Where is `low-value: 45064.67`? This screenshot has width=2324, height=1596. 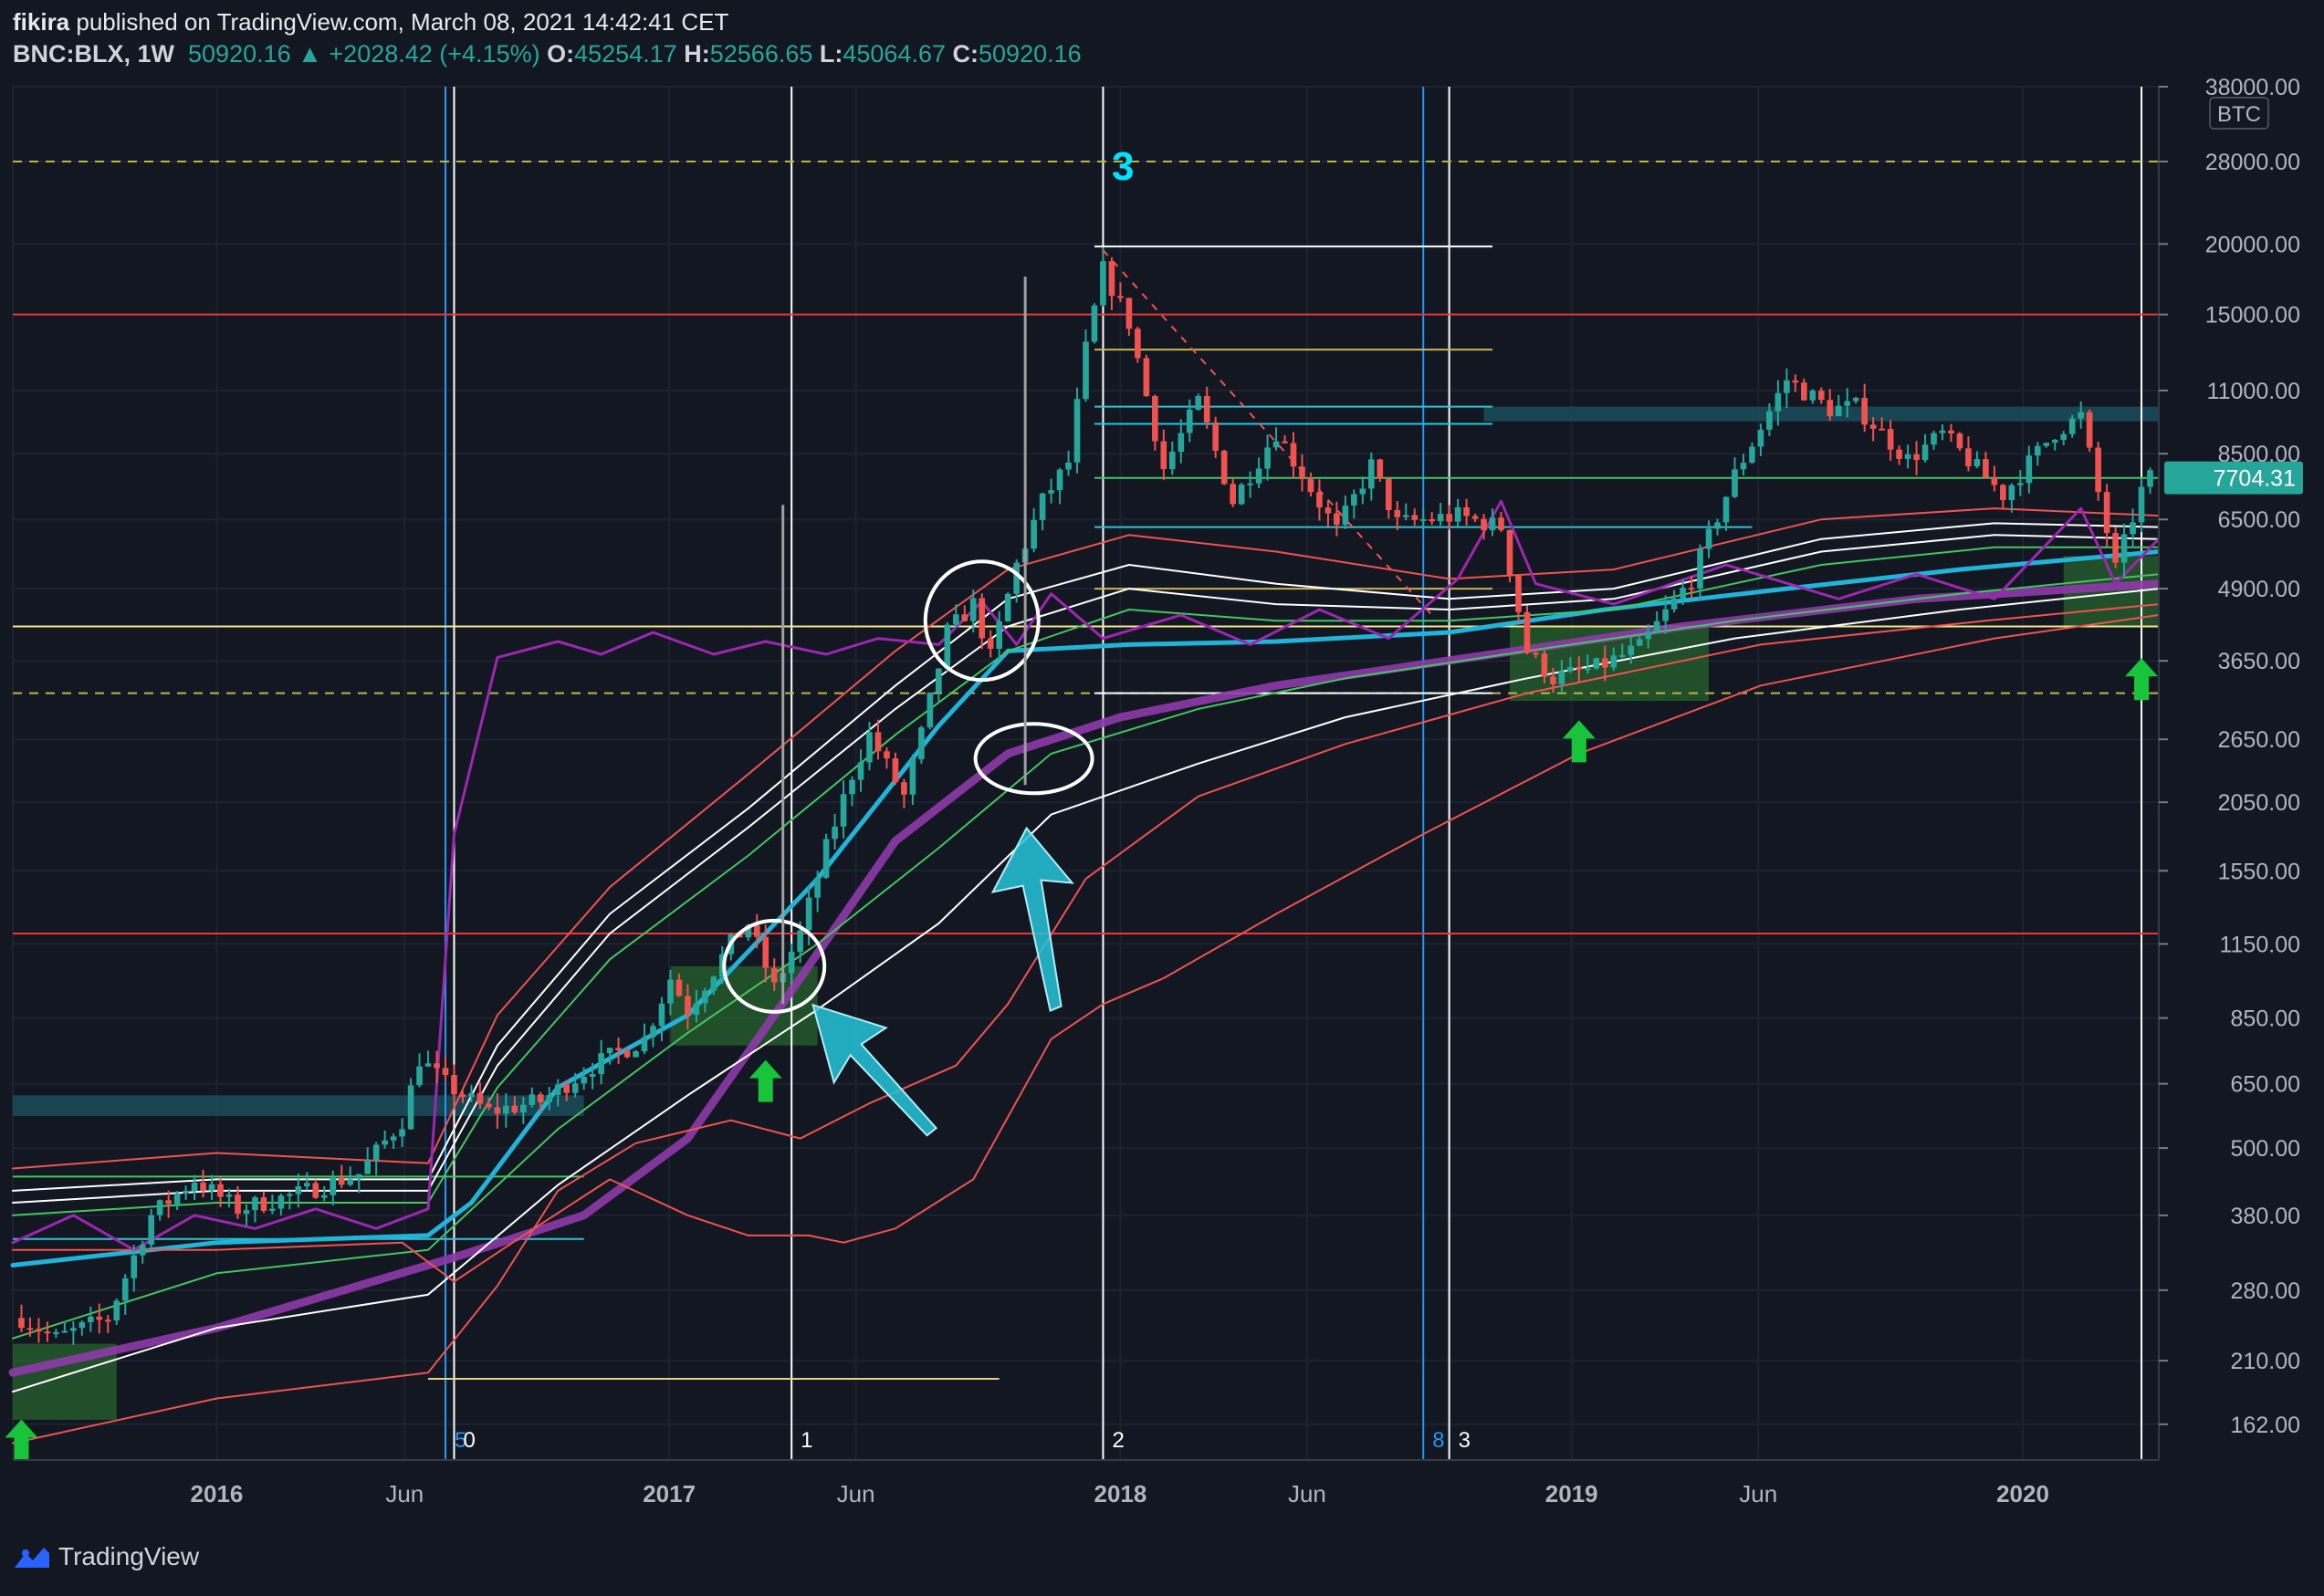 low-value: 45064.67 is located at coordinates (894, 54).